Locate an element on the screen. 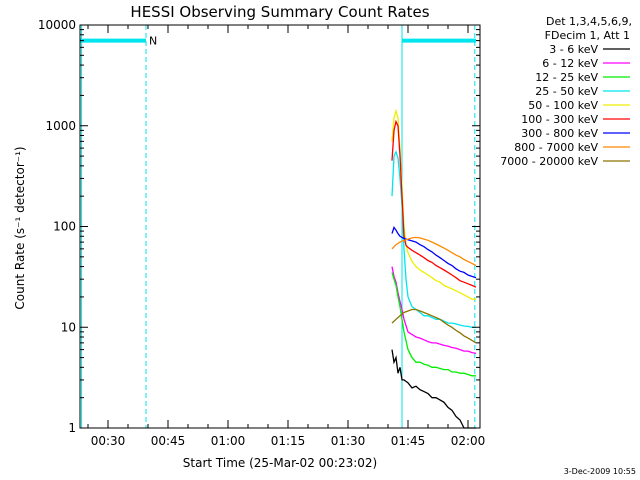  x-tick-label: 00:30 is located at coordinates (108, 441).